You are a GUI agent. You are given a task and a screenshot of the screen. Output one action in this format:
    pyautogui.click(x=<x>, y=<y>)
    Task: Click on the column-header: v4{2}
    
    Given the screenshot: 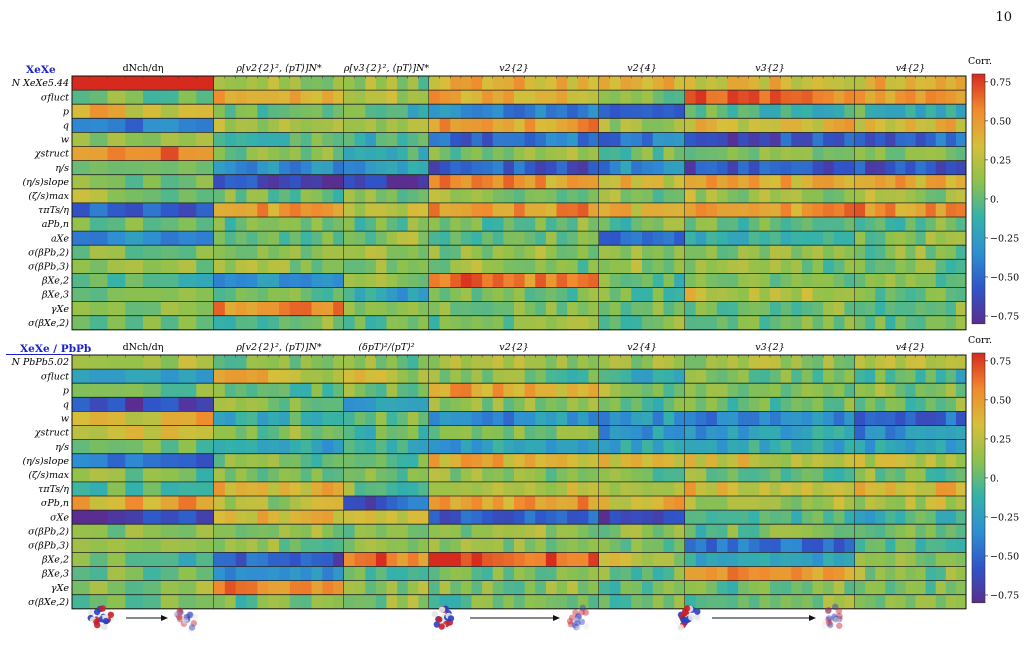 What is the action you would take?
    pyautogui.click(x=911, y=347)
    